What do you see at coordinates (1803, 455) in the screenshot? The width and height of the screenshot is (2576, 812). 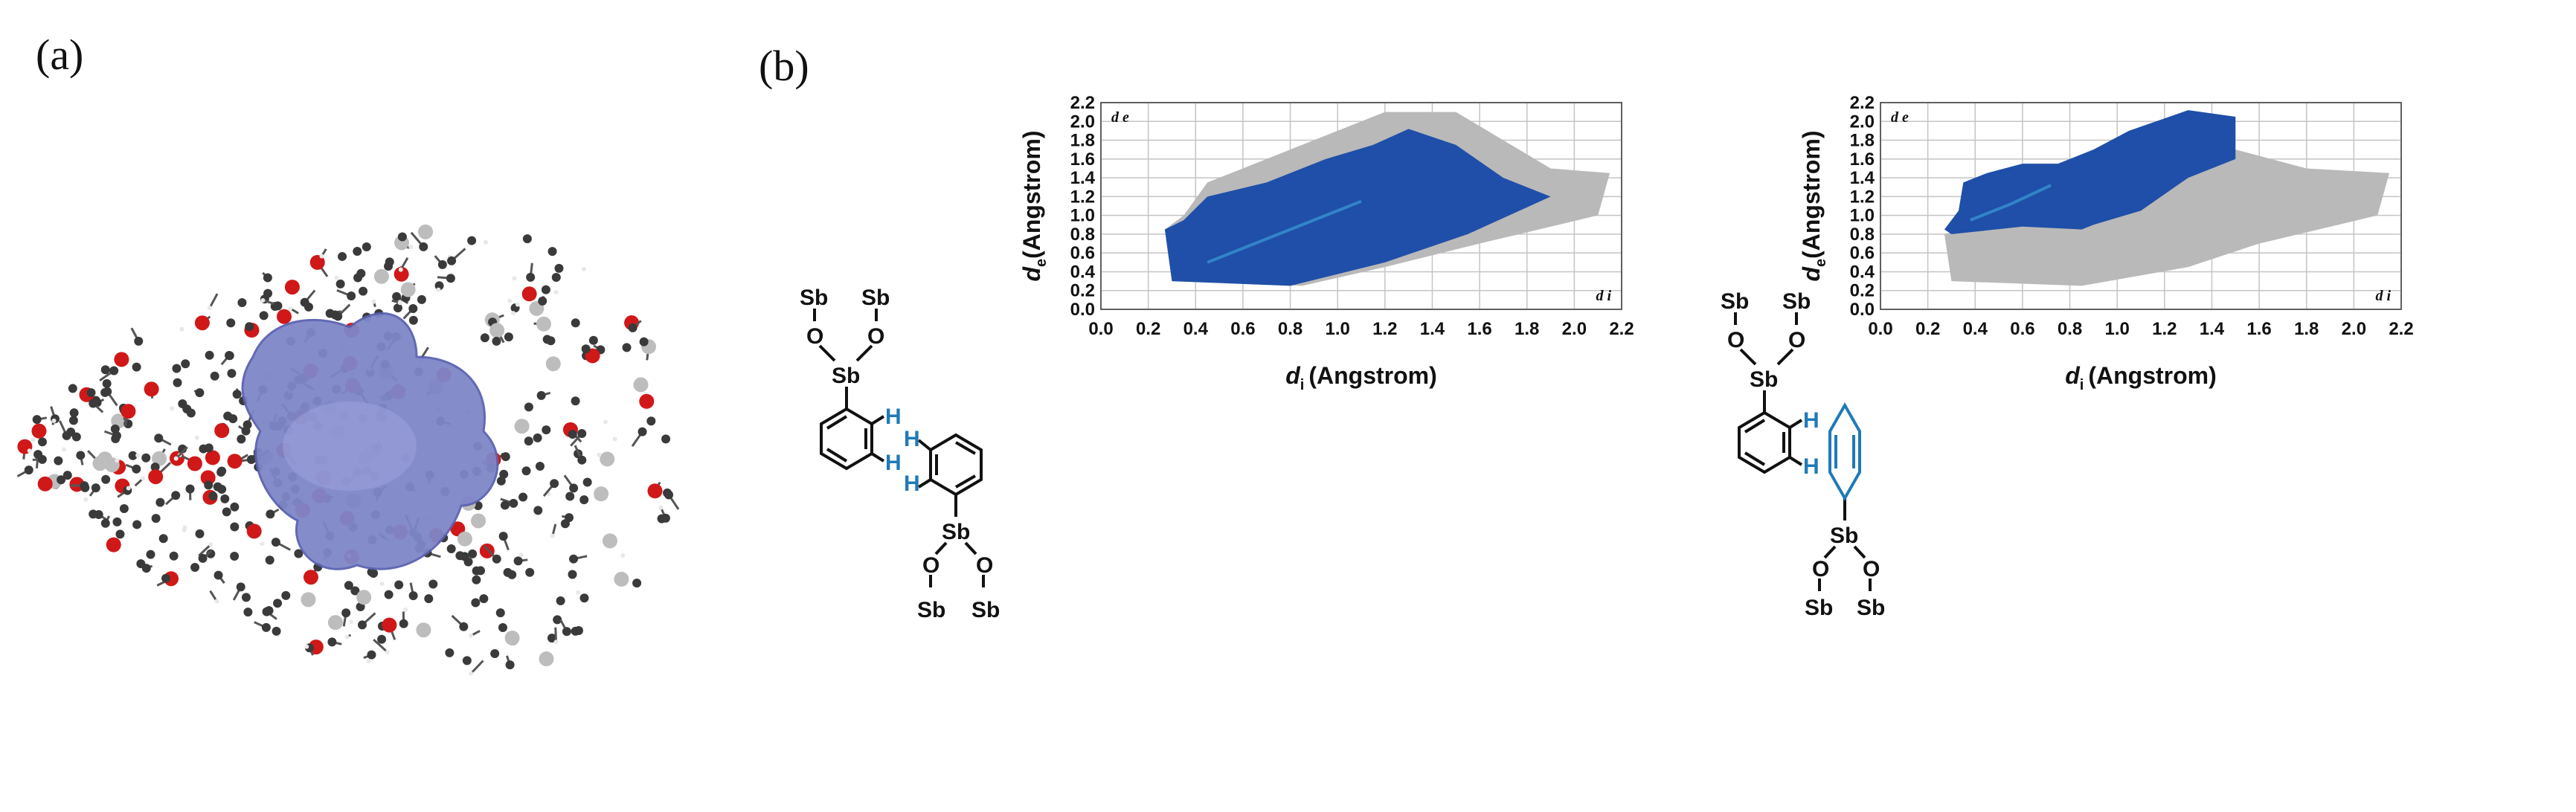 I see `chemical-structure-ch-pi: Sb Sb O O Sb H H Sb O O Sb Sb` at bounding box center [1803, 455].